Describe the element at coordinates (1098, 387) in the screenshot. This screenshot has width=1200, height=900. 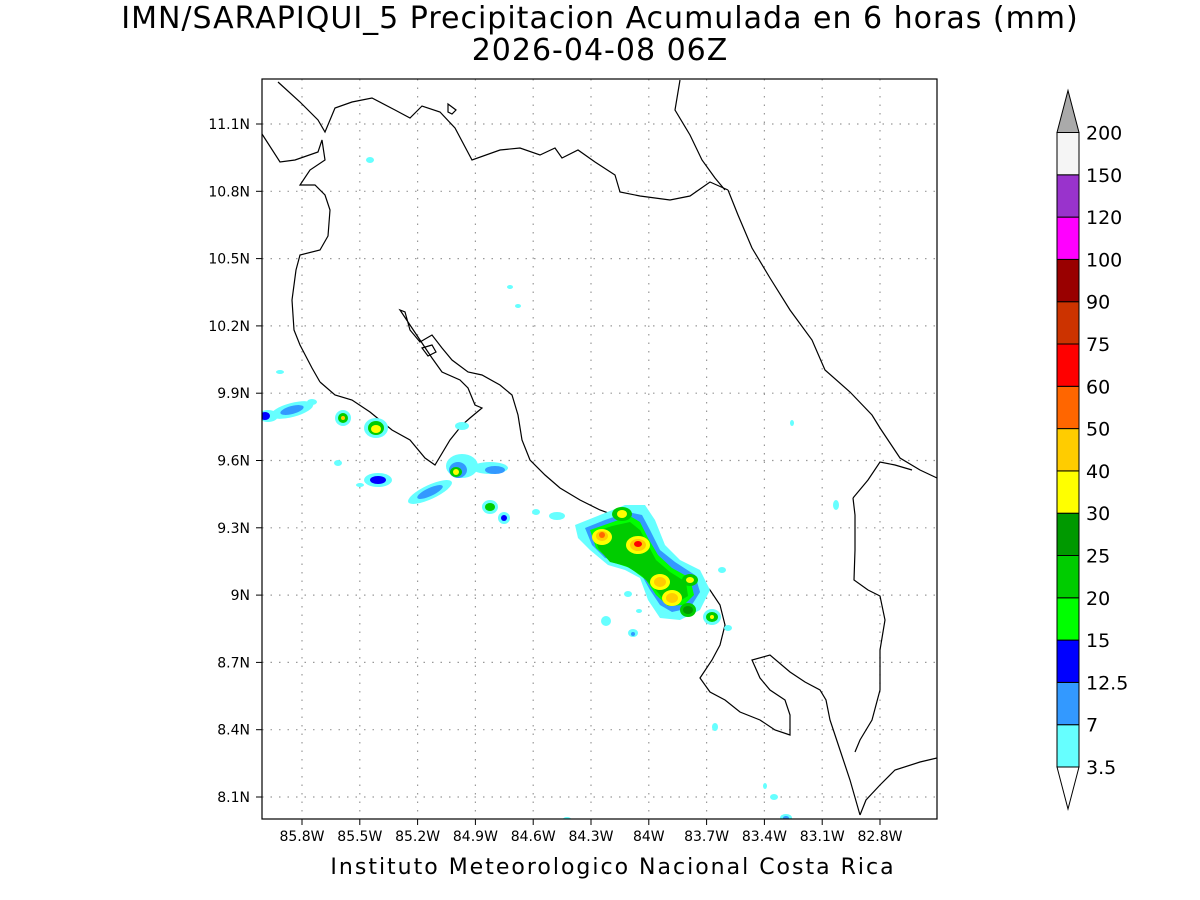
I see `colorbar-label: 60` at that location.